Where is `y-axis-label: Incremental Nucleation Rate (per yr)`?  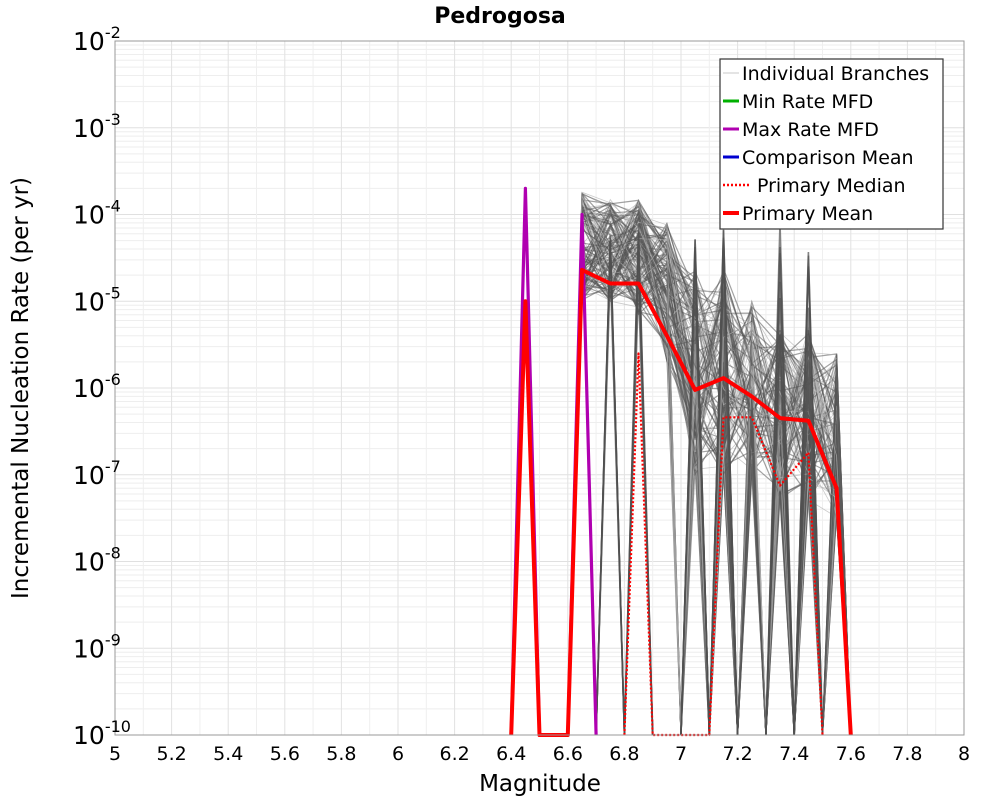
y-axis-label: Incremental Nucleation Rate (per yr) is located at coordinates (21, 388).